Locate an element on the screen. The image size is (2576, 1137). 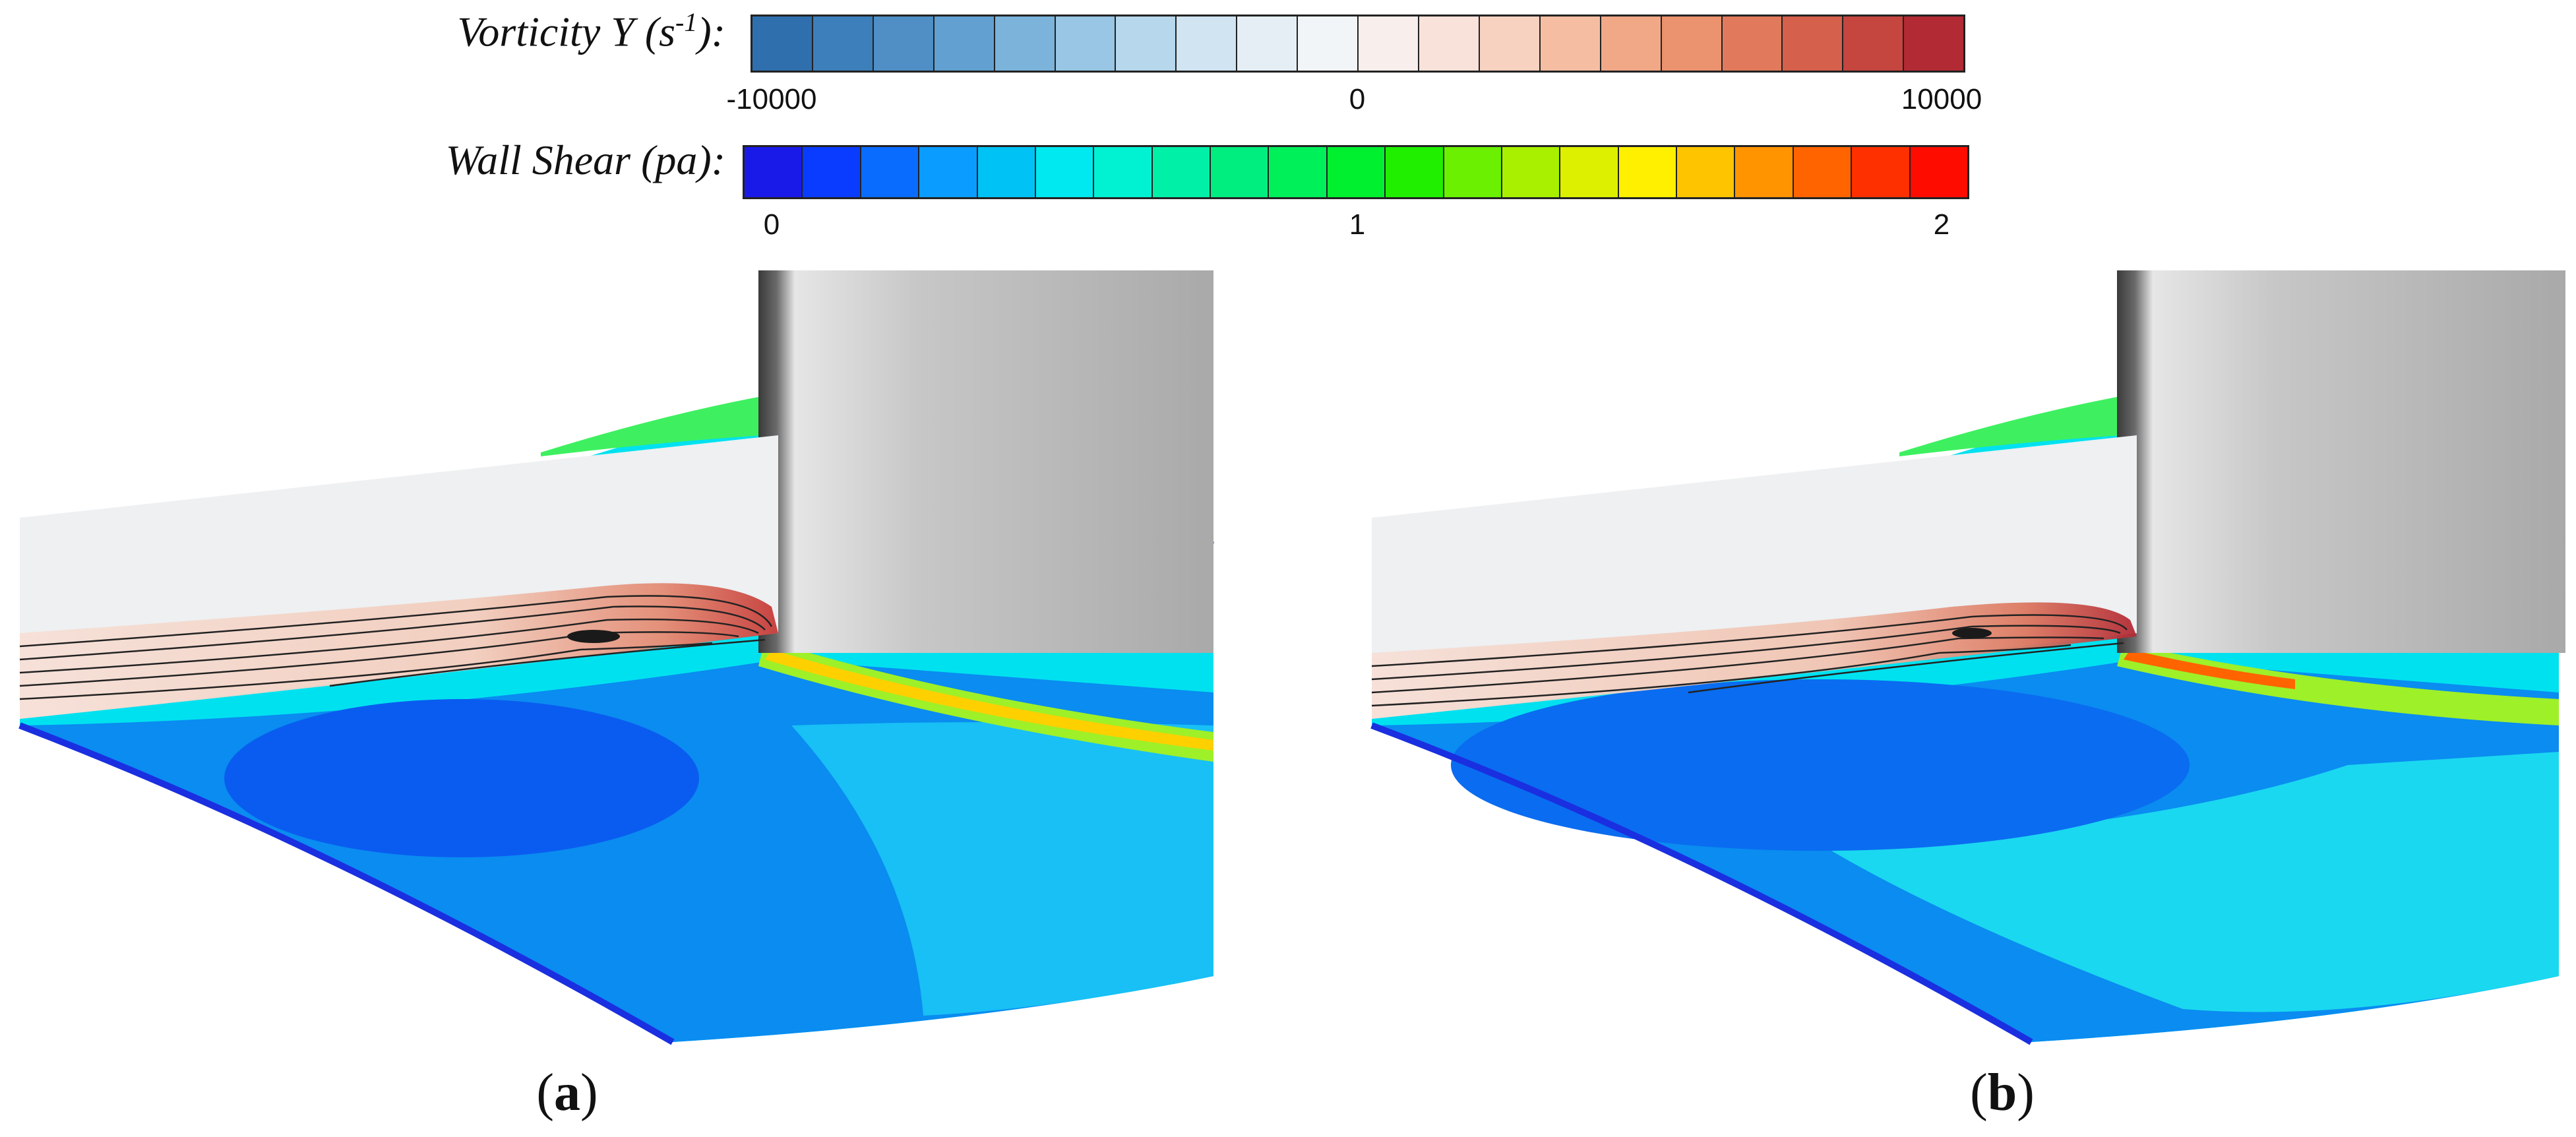
panel-b-shear-band-core is located at coordinates (2209, 669).